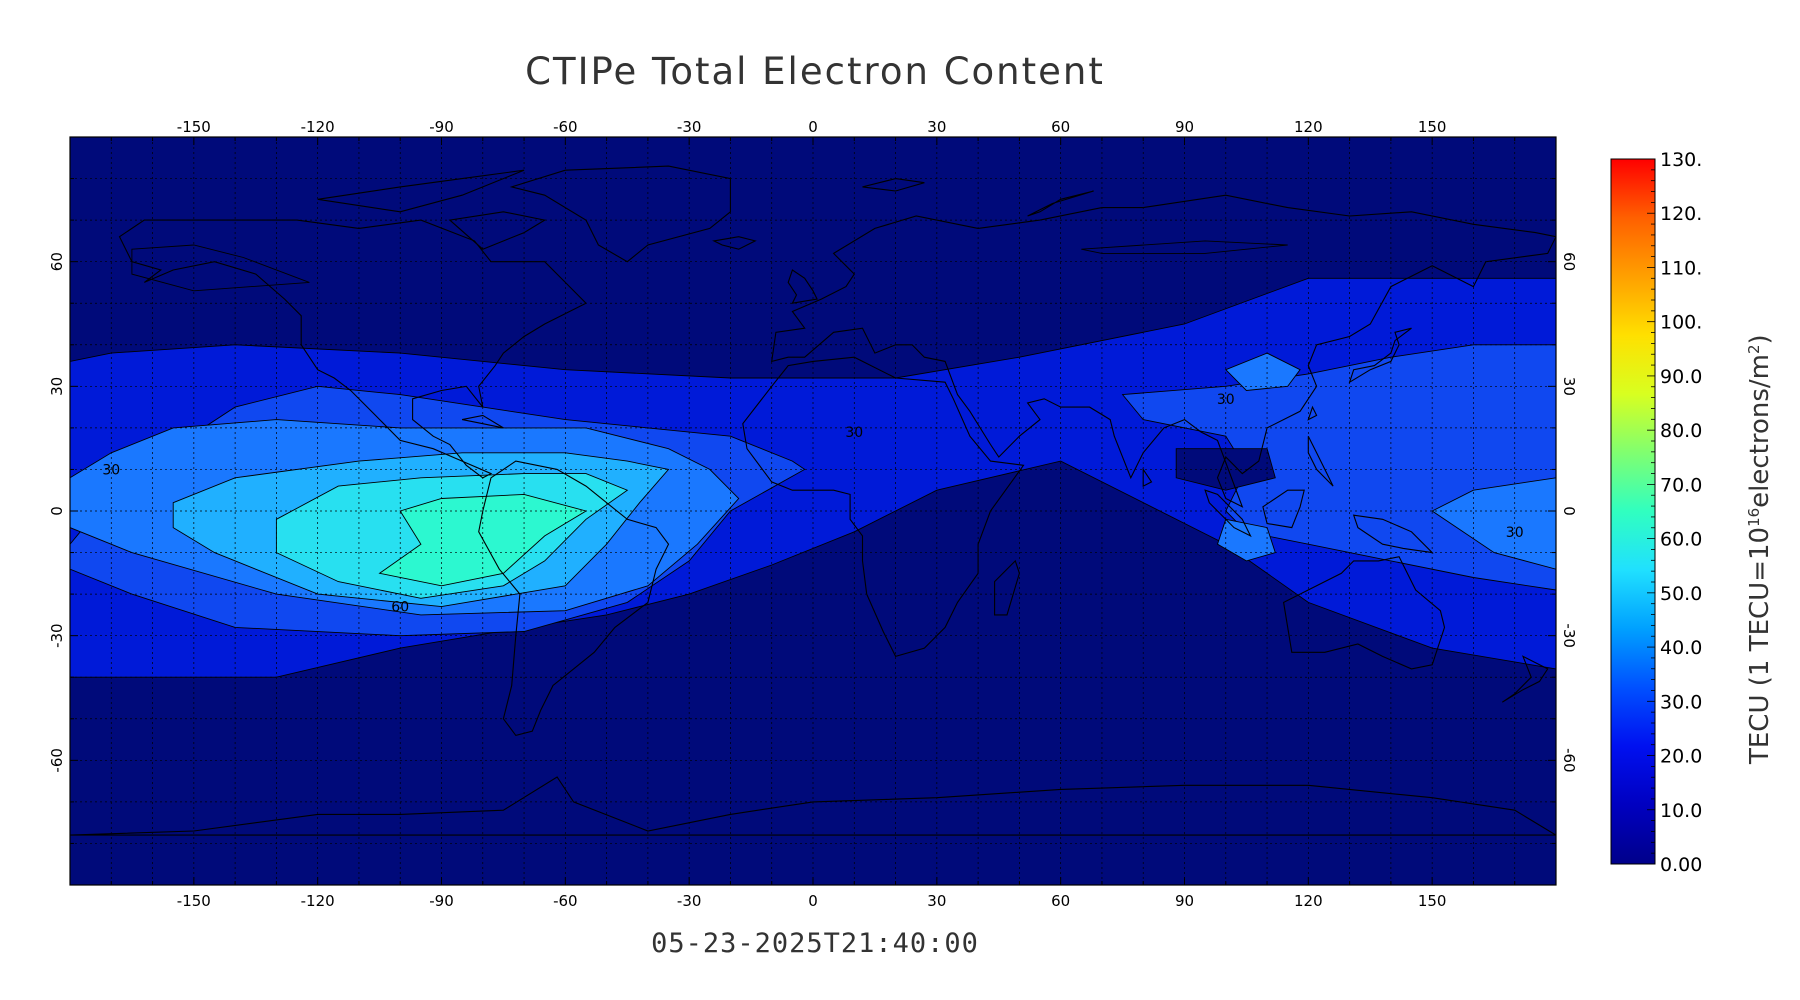 The image size is (1800, 1000). I want to click on lon-tick-label-bottom: -150, so click(194, 901).